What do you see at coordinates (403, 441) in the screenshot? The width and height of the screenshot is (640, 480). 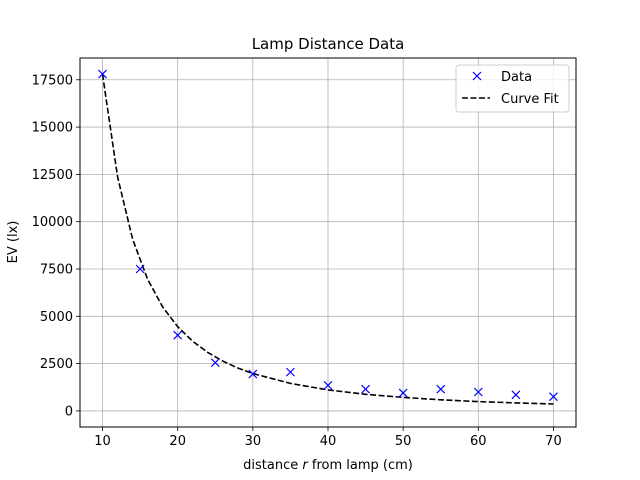 I see `x-tick-label: 50` at bounding box center [403, 441].